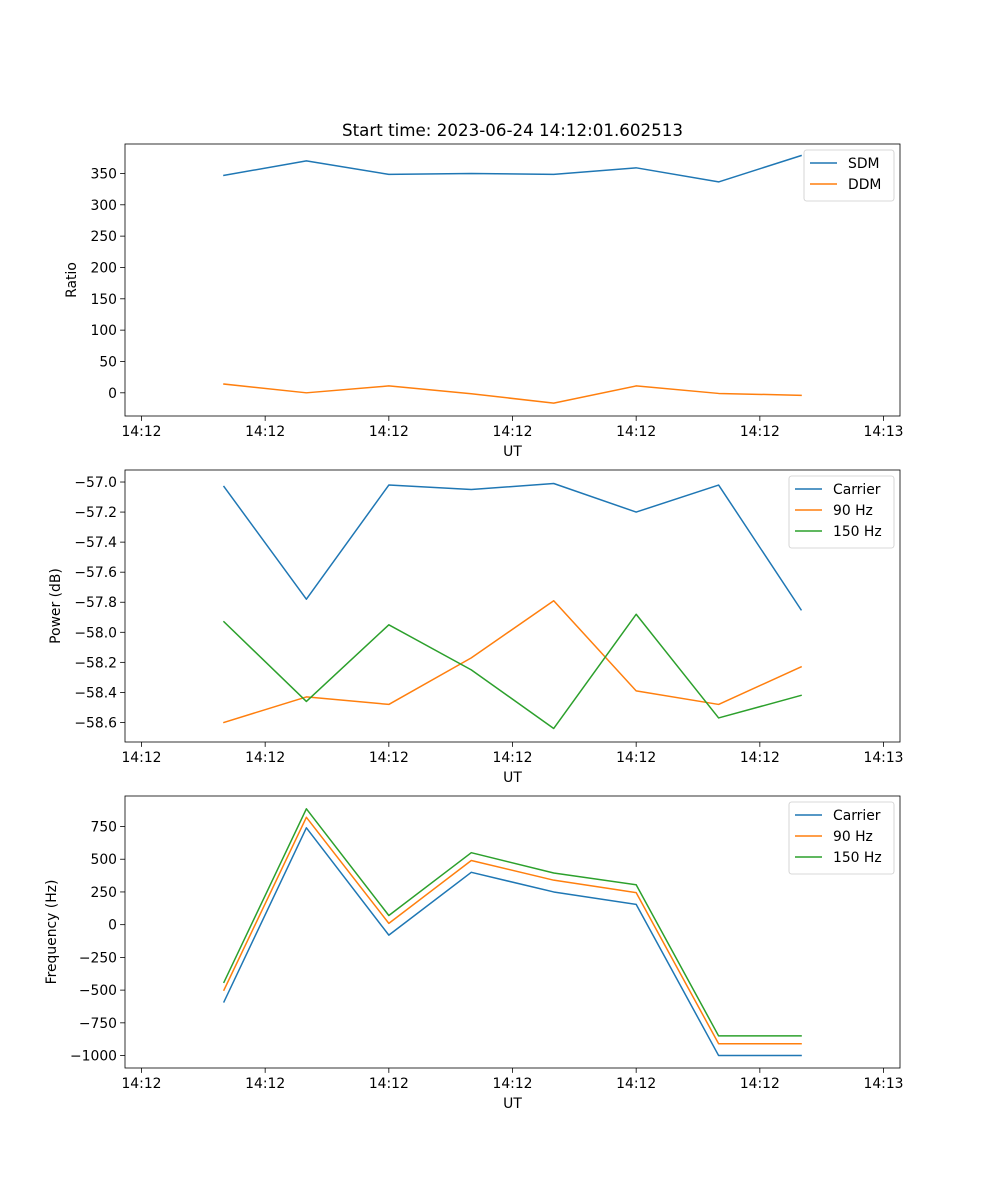  I want to click on y-tick-label: −57.8, so click(95, 603).